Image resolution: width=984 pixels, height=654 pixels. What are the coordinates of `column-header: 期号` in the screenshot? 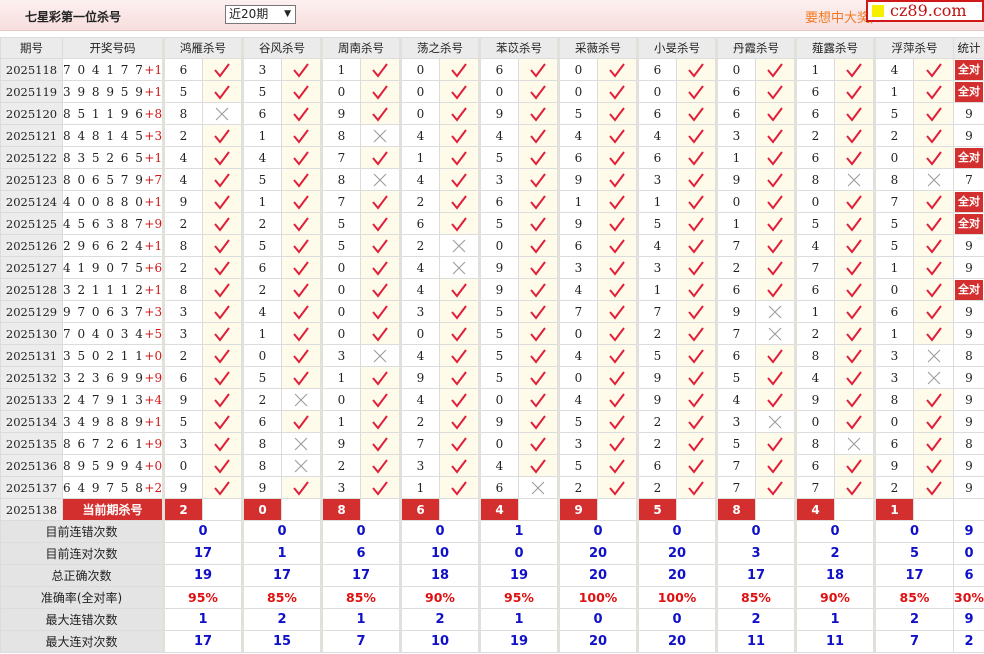 It's located at (31, 48).